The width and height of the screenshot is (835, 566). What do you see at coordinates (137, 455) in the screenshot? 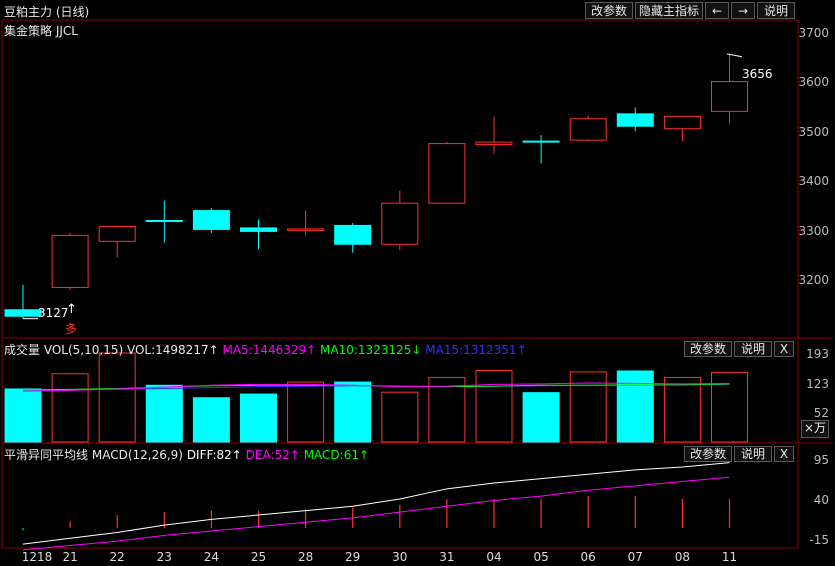
I see `macd-indicator: MACD(12,26,9)` at bounding box center [137, 455].